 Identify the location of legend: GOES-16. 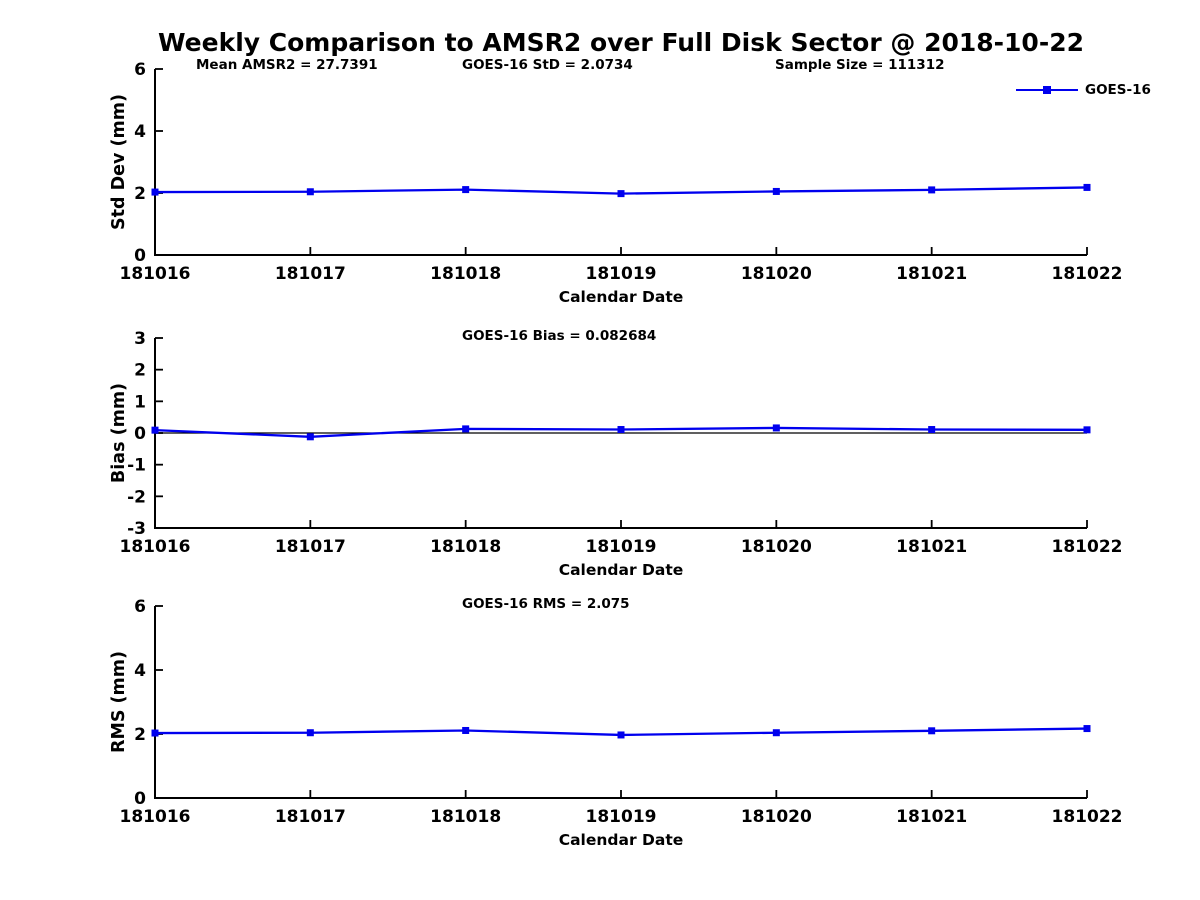
(1083, 90).